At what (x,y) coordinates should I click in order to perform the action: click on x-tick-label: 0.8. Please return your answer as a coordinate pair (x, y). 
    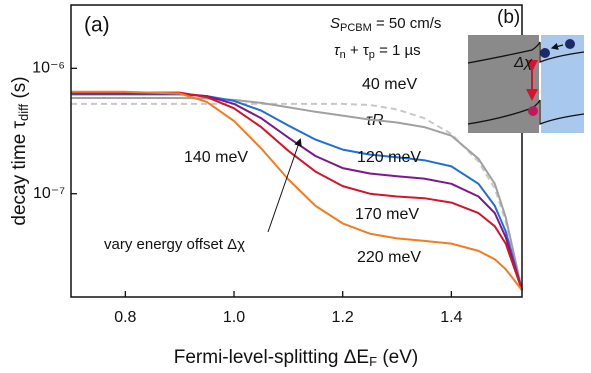
    Looking at the image, I should click on (125, 317).